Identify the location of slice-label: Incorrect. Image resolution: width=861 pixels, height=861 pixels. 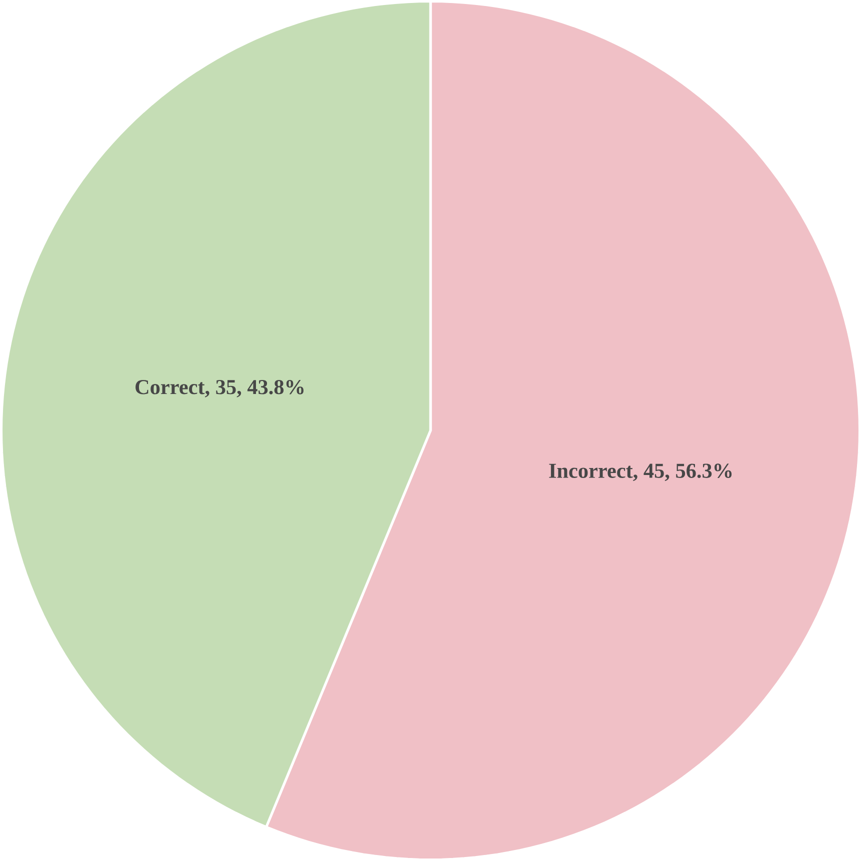
(591, 471).